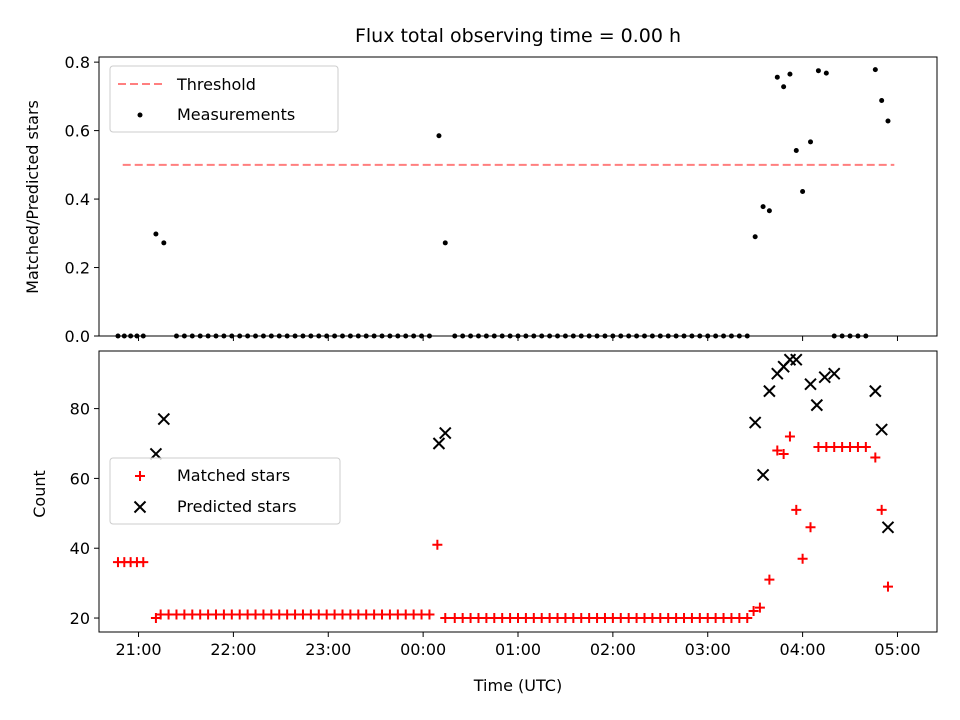 The image size is (960, 720). Describe the element at coordinates (138, 649) in the screenshot. I see `x-tick-label: 21:00` at that location.